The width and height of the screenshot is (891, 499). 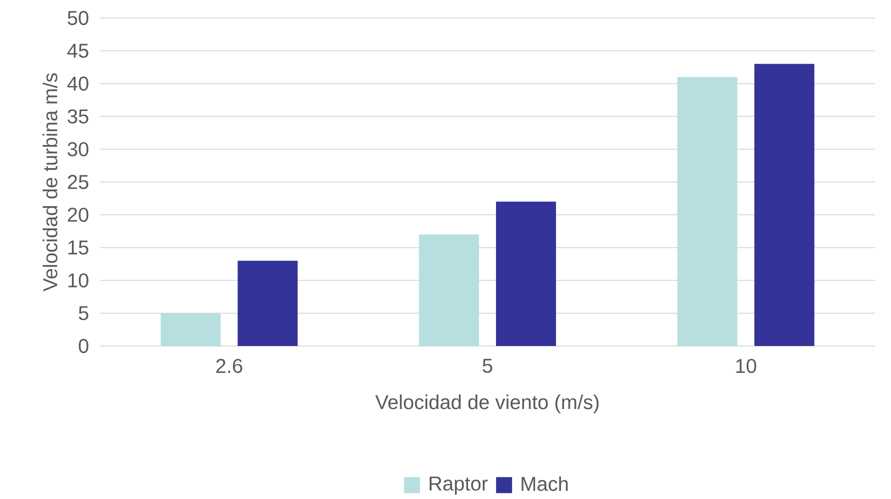 I want to click on x-tick-label: 2.6, so click(x=229, y=366).